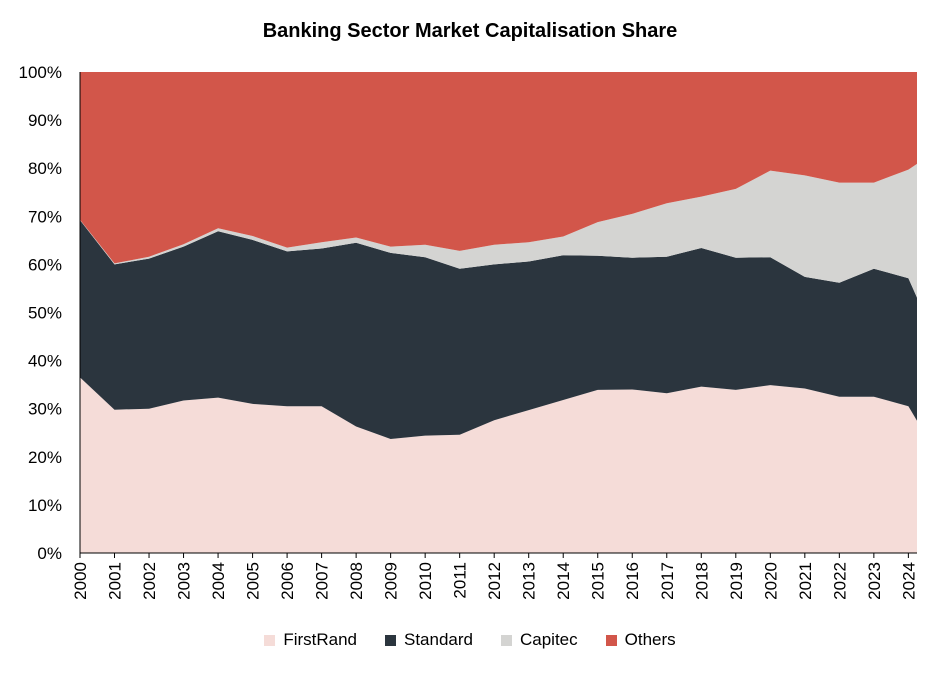 The width and height of the screenshot is (940, 673). I want to click on legend-item-firstrand: FirstRand, so click(310, 640).